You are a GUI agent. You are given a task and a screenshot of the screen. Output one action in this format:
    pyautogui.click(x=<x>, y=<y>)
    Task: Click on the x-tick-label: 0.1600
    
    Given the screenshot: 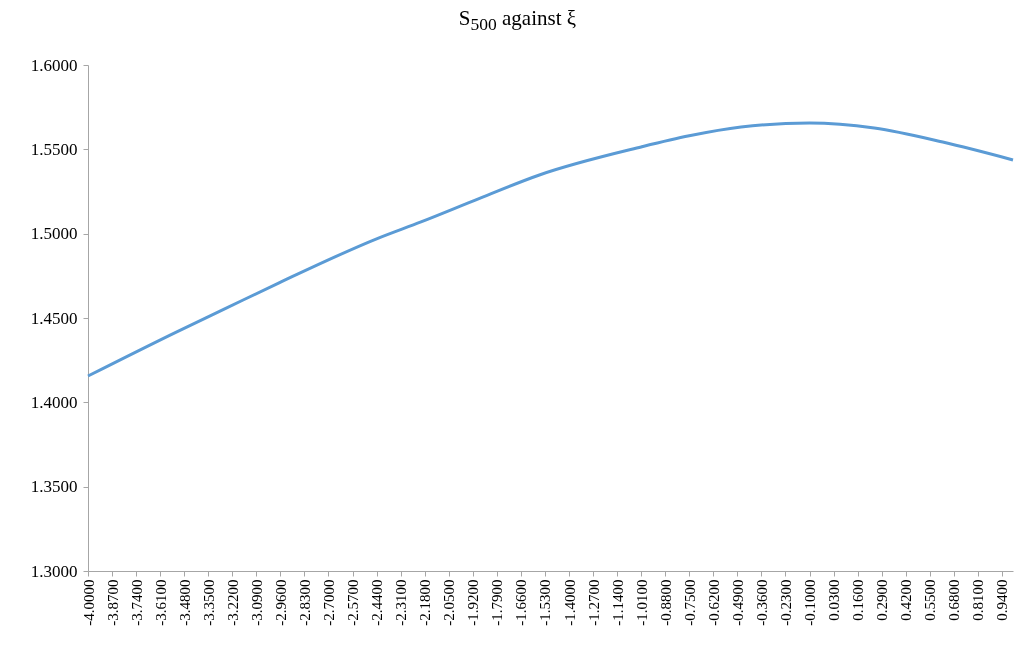 What is the action you would take?
    pyautogui.click(x=858, y=600)
    